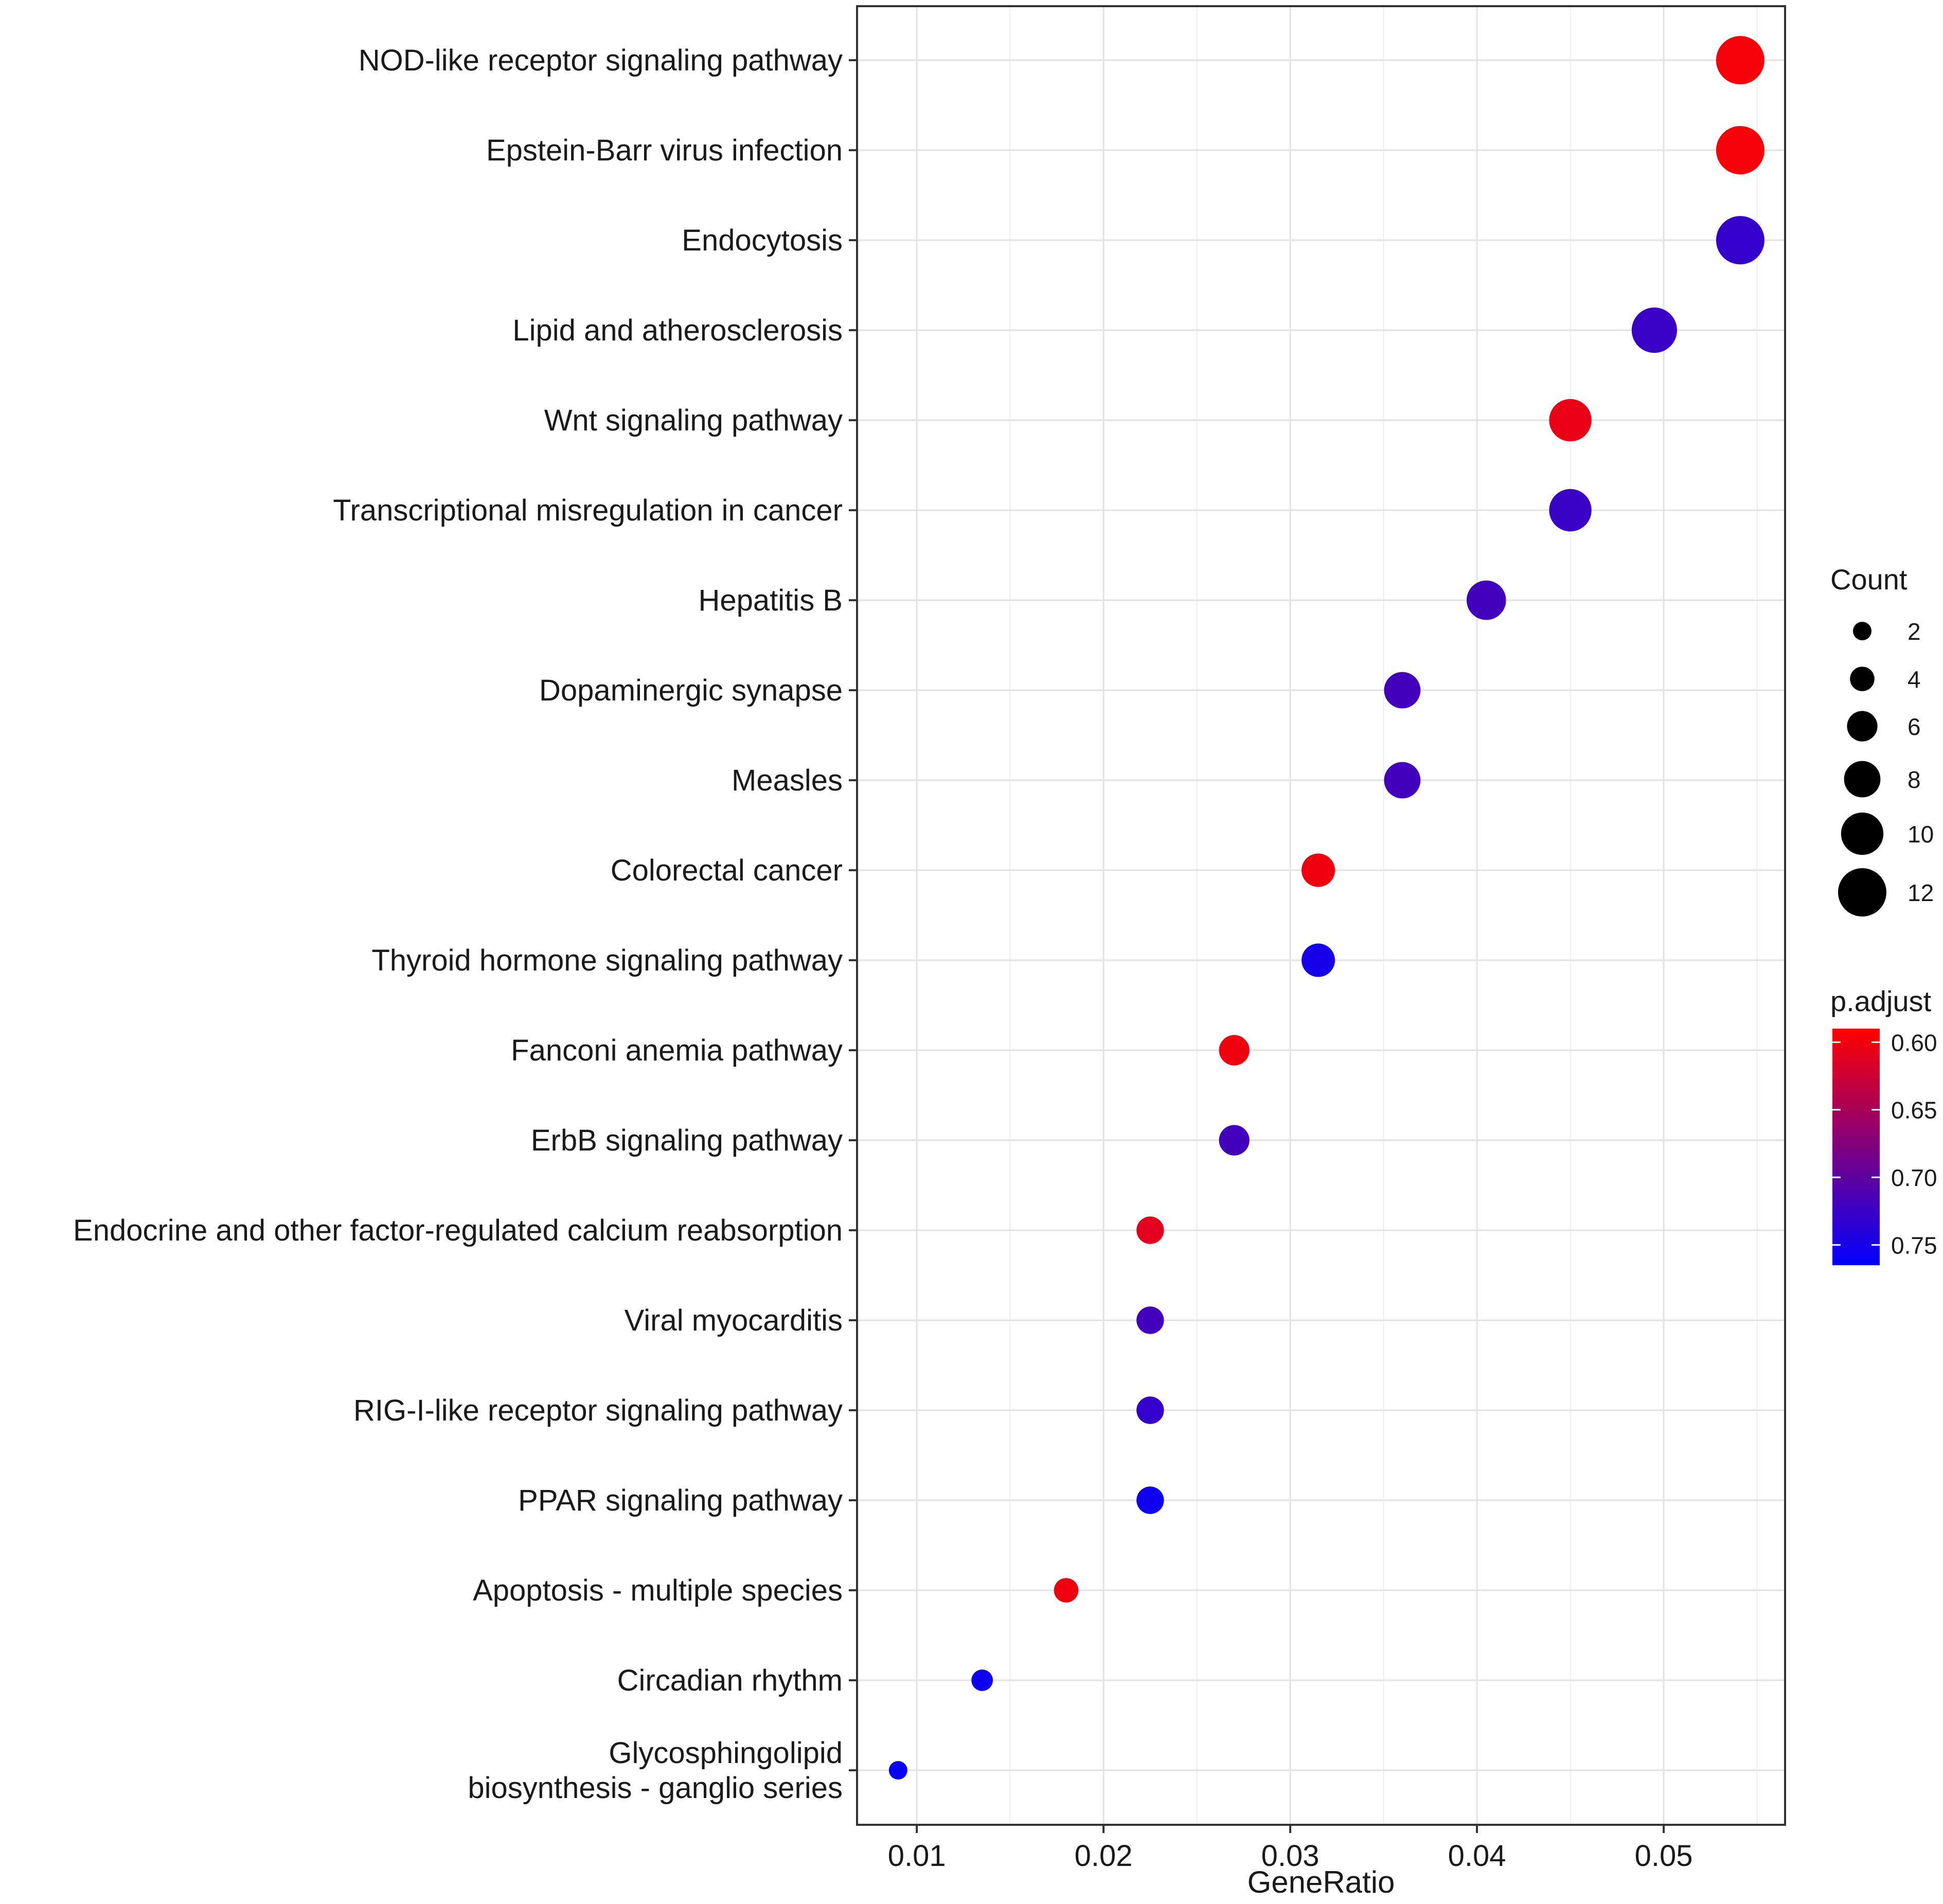  Describe the element at coordinates (1321, 1882) in the screenshot. I see `x-axis-title: GeneRatio` at that location.